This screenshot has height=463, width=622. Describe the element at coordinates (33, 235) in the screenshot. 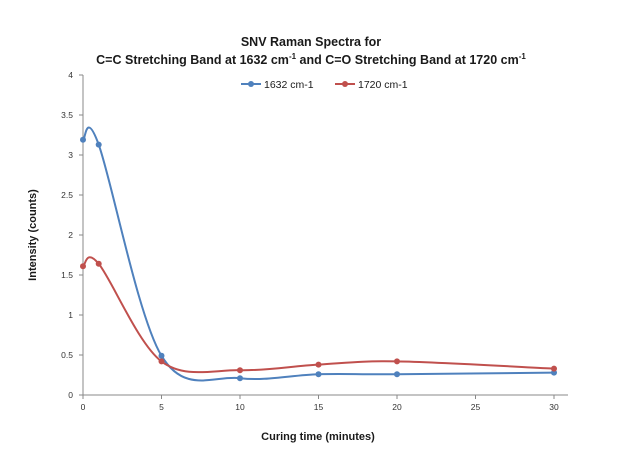

I see `y-axis-label: Intensity (counts)` at that location.